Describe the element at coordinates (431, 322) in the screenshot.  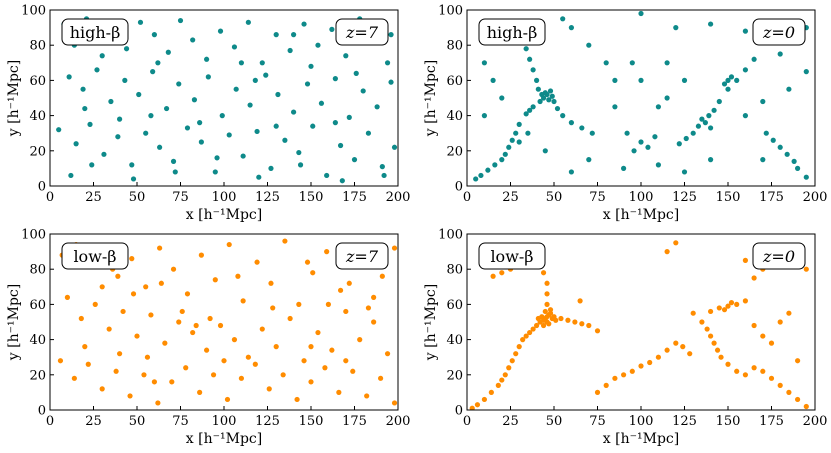
I see `y-axis-label: y [h⁻¹Mpc]` at that location.